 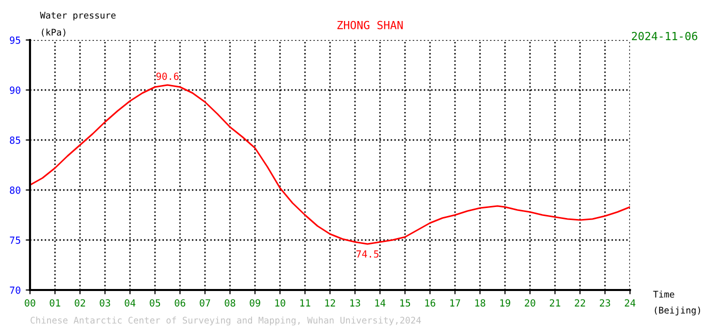 What do you see at coordinates (355, 303) in the screenshot?
I see `x-tick-label: 13` at bounding box center [355, 303].